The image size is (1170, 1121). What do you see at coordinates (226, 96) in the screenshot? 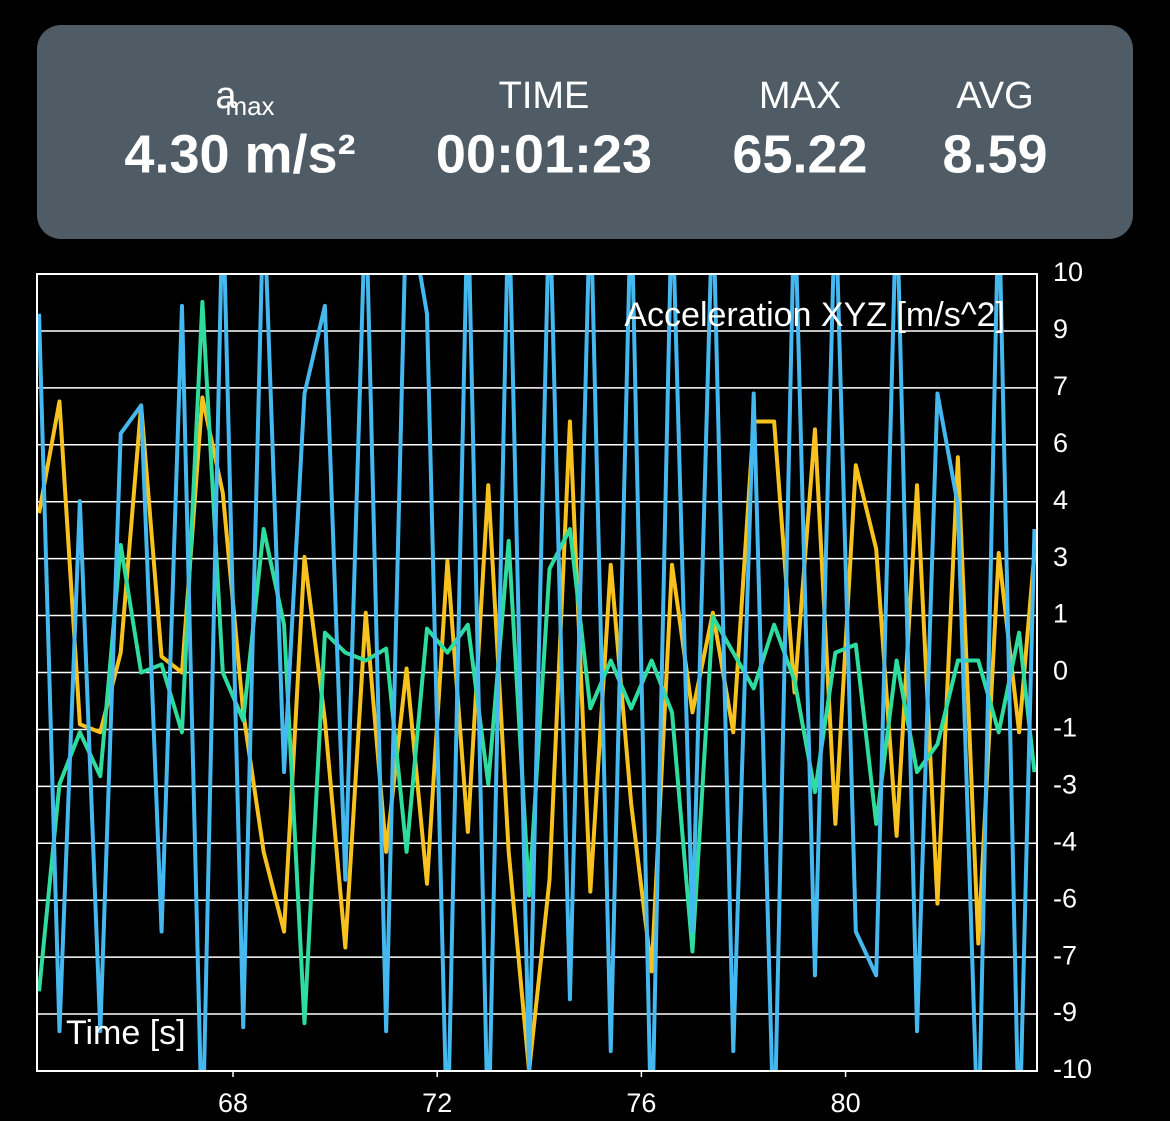
I see `stat-symbol: a` at bounding box center [226, 96].